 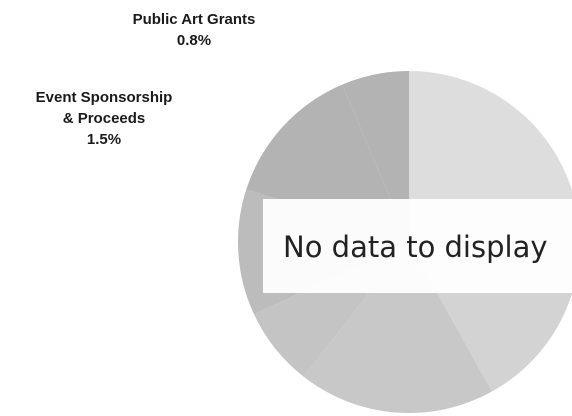 I want to click on label-event-sponsorship: Event Sponsorship & Proceeds 1.5%, so click(x=104, y=118).